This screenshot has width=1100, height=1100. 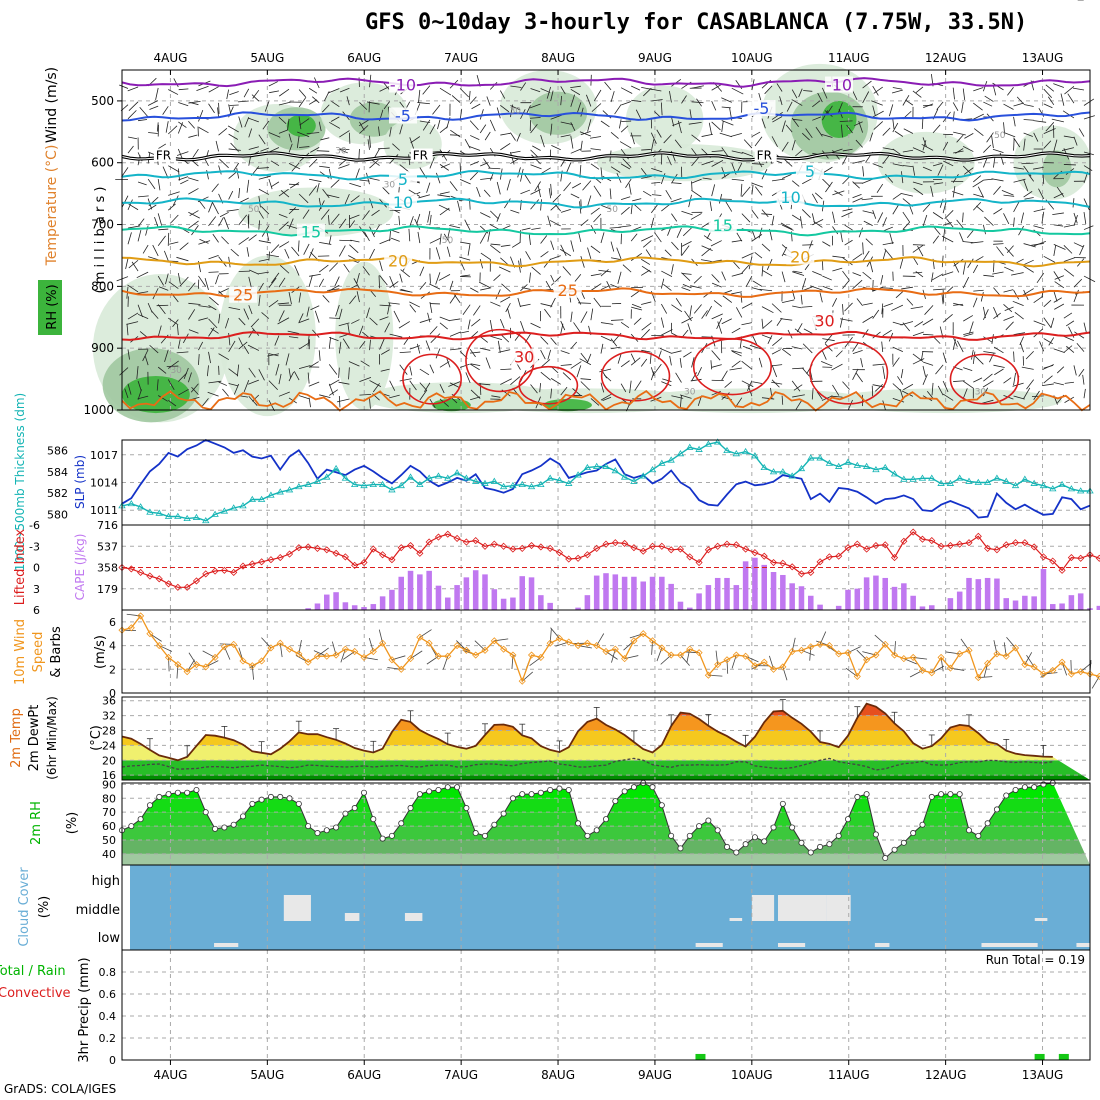 I want to click on wind-tick-label: 6, so click(x=112, y=622).